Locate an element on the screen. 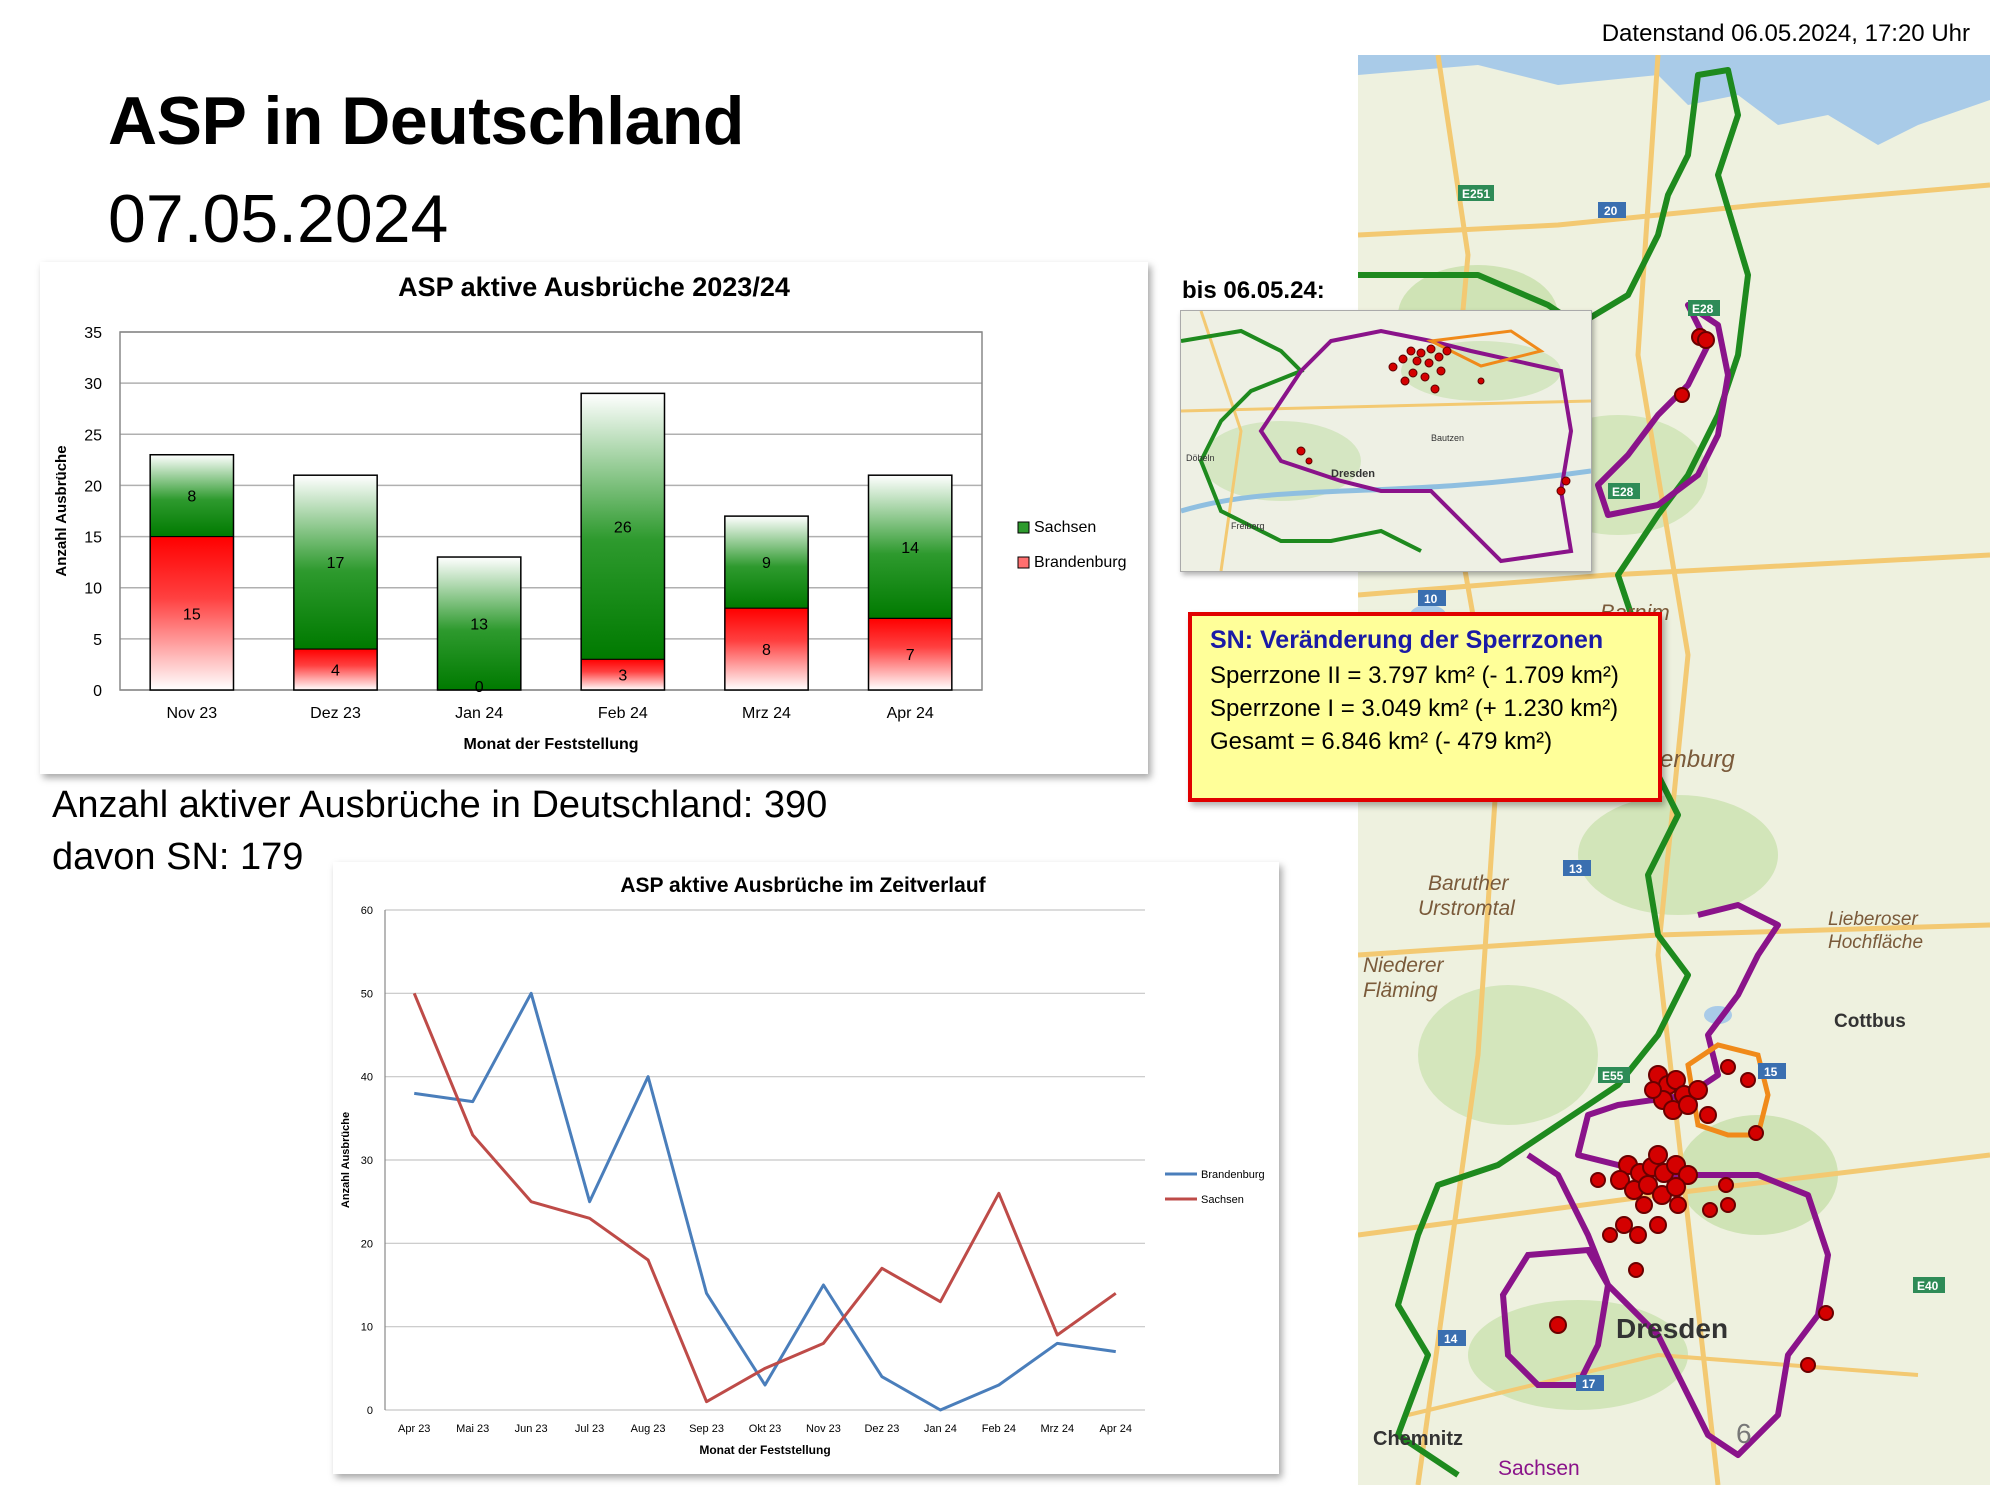 The width and height of the screenshot is (2000, 1500). line-y-tick-label: 50 is located at coordinates (367, 994).